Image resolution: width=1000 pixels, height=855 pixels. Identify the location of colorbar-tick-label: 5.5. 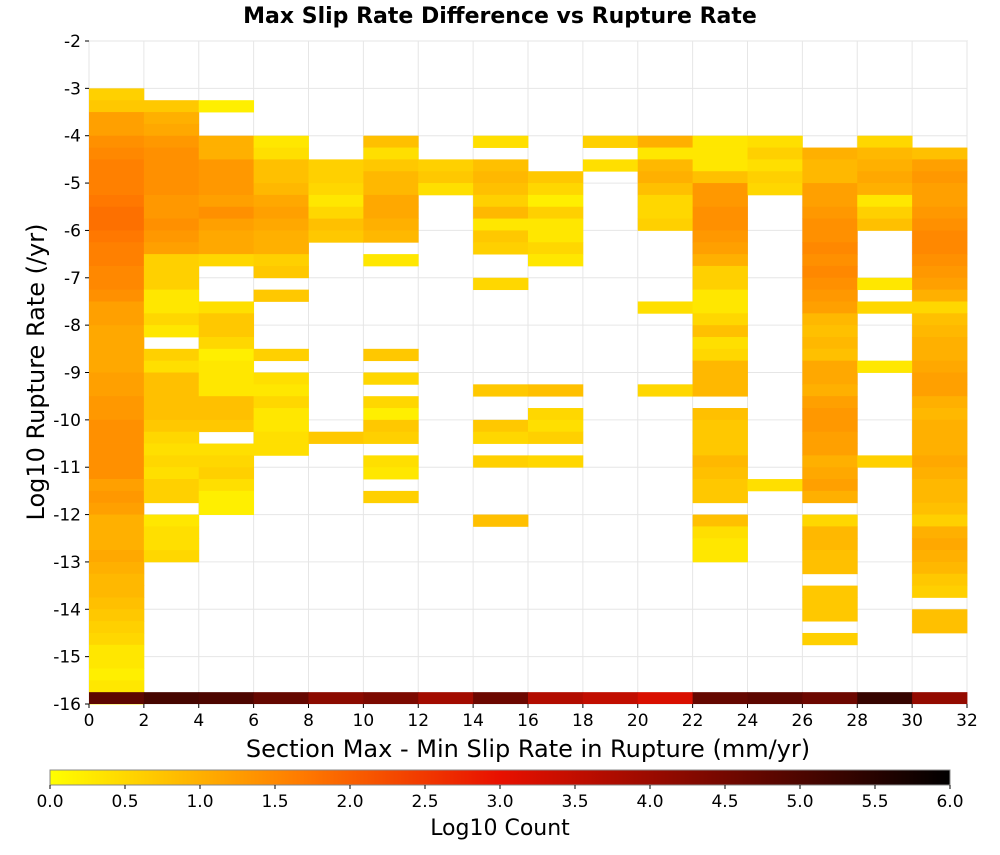
(874, 802).